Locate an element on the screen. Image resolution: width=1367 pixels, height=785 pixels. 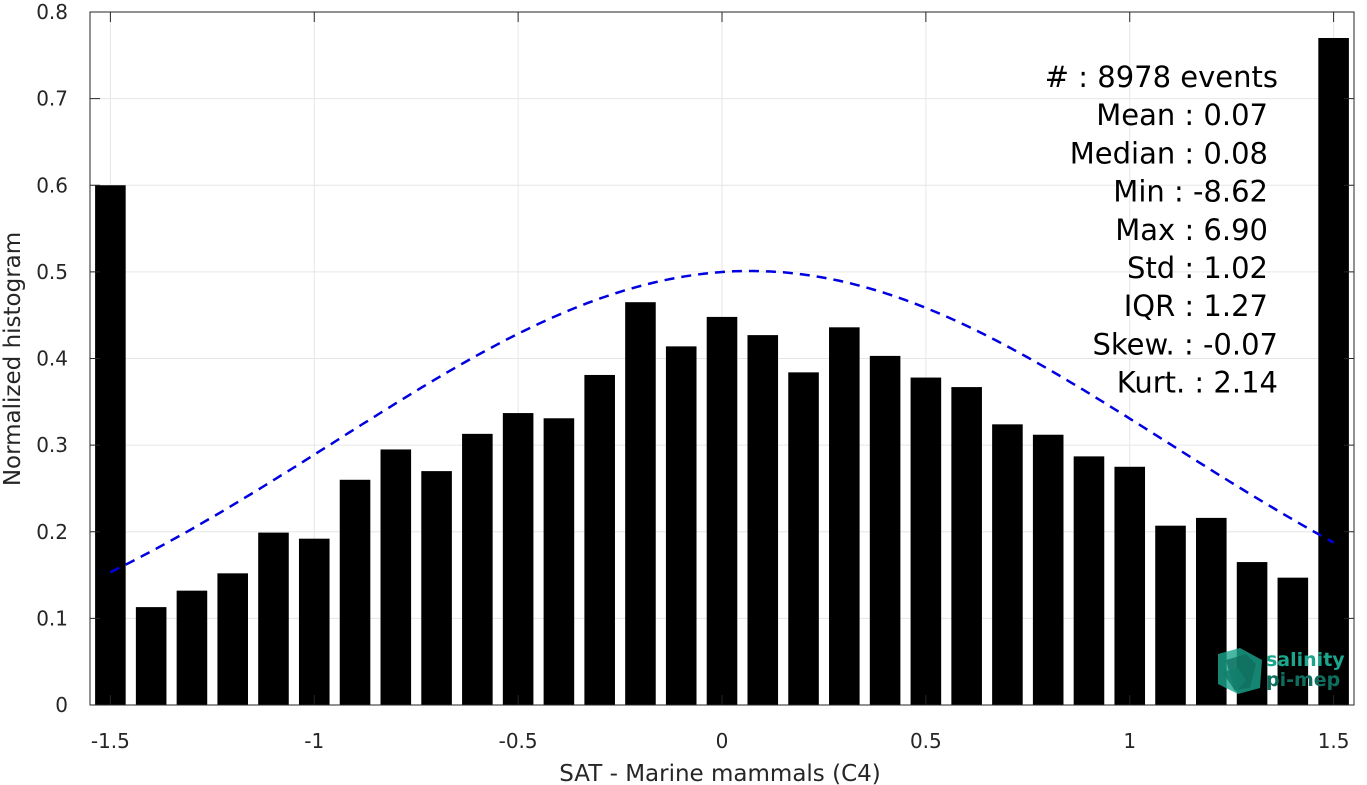
stats-line: Skew. : -0.07 is located at coordinates (1185, 344).